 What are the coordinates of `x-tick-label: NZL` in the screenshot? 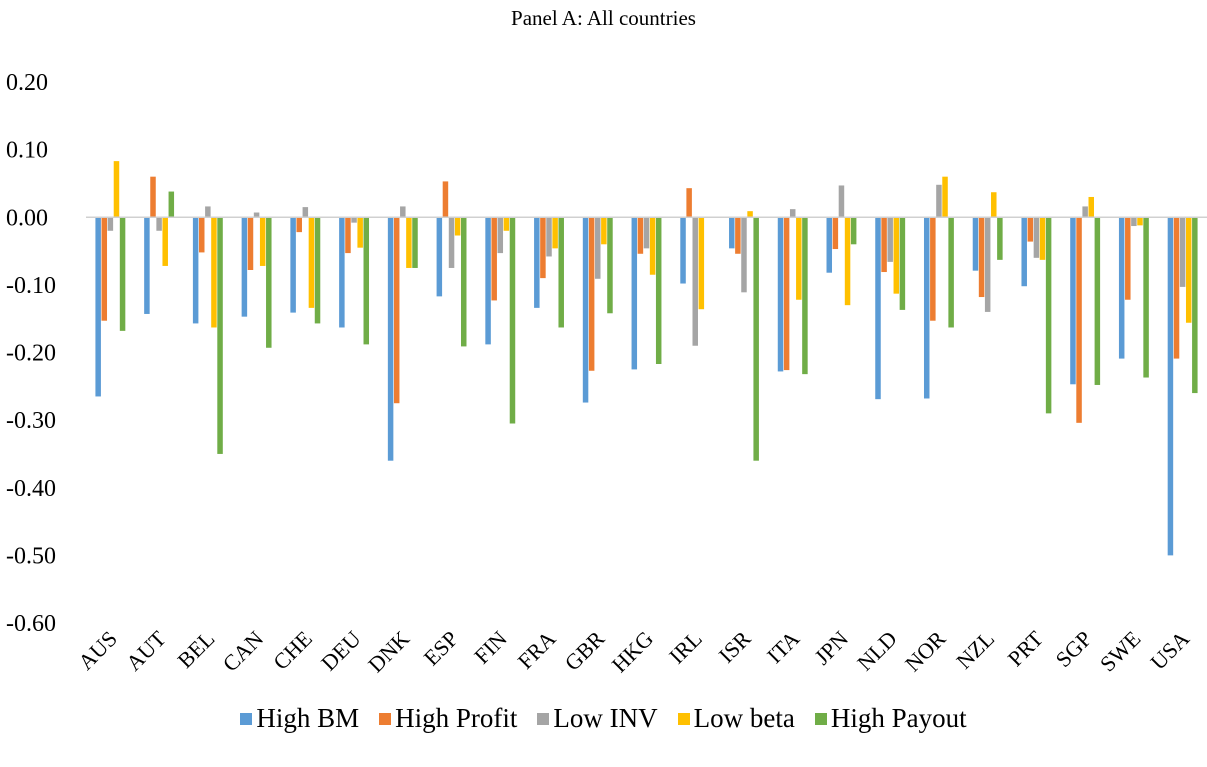 It's located at (975, 650).